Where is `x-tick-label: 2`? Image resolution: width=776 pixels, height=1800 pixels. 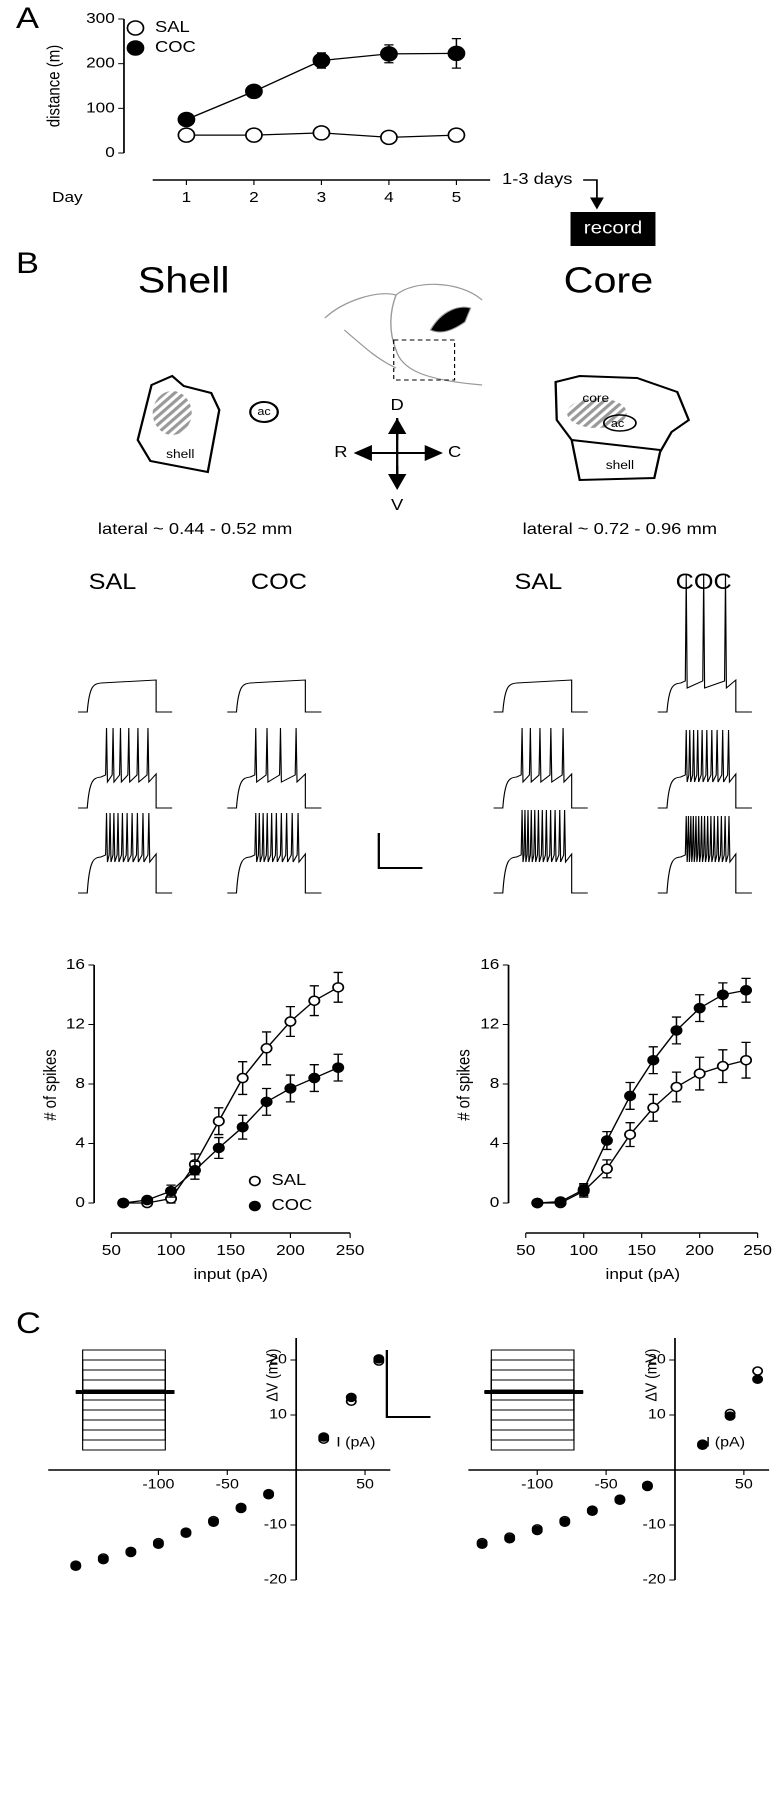
x-tick-label: 2 is located at coordinates (254, 197).